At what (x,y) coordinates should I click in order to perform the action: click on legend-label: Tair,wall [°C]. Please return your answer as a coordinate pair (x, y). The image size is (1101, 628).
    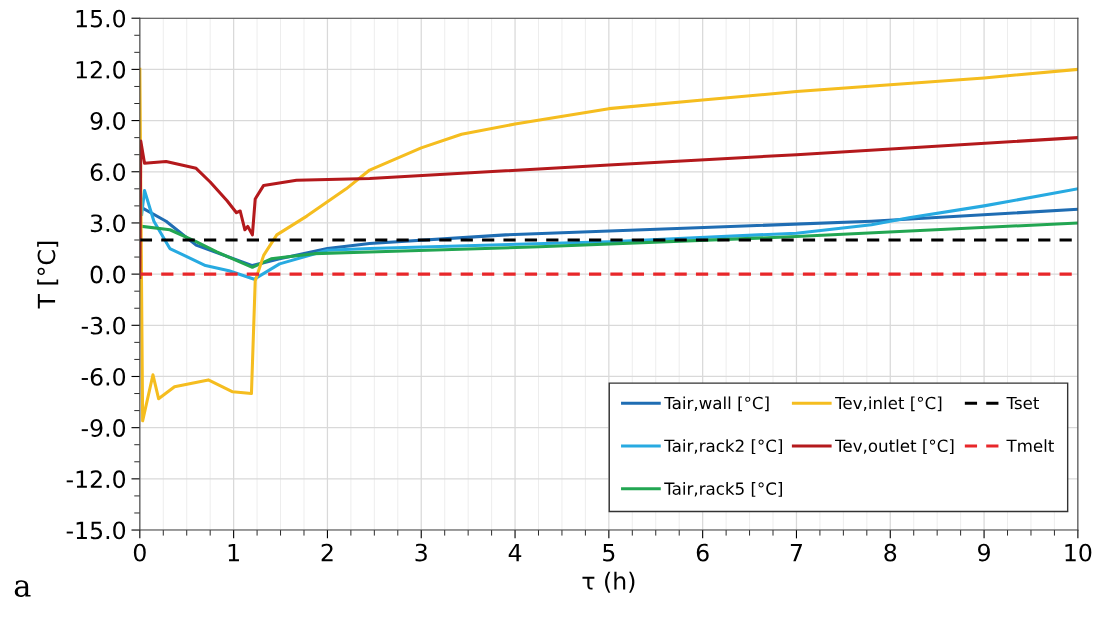
    Looking at the image, I should click on (716, 404).